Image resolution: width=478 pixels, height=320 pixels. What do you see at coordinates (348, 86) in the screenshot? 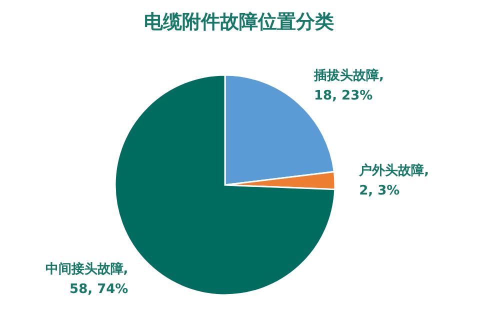
I see `slice-label: 插拔头故障, 18, 23%` at bounding box center [348, 86].